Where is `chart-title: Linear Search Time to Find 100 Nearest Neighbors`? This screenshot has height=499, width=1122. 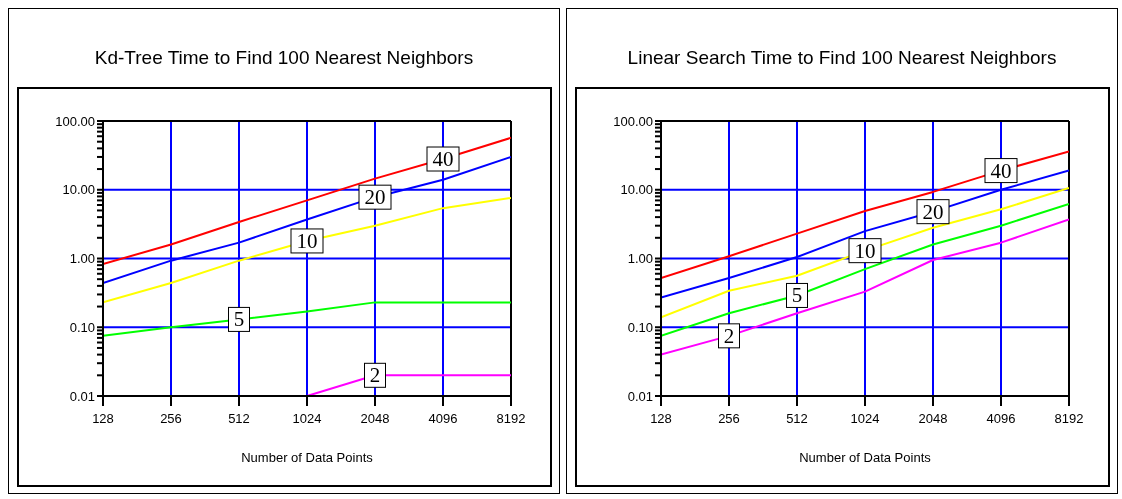
chart-title: Linear Search Time to Find 100 Nearest Neighbors is located at coordinates (842, 58).